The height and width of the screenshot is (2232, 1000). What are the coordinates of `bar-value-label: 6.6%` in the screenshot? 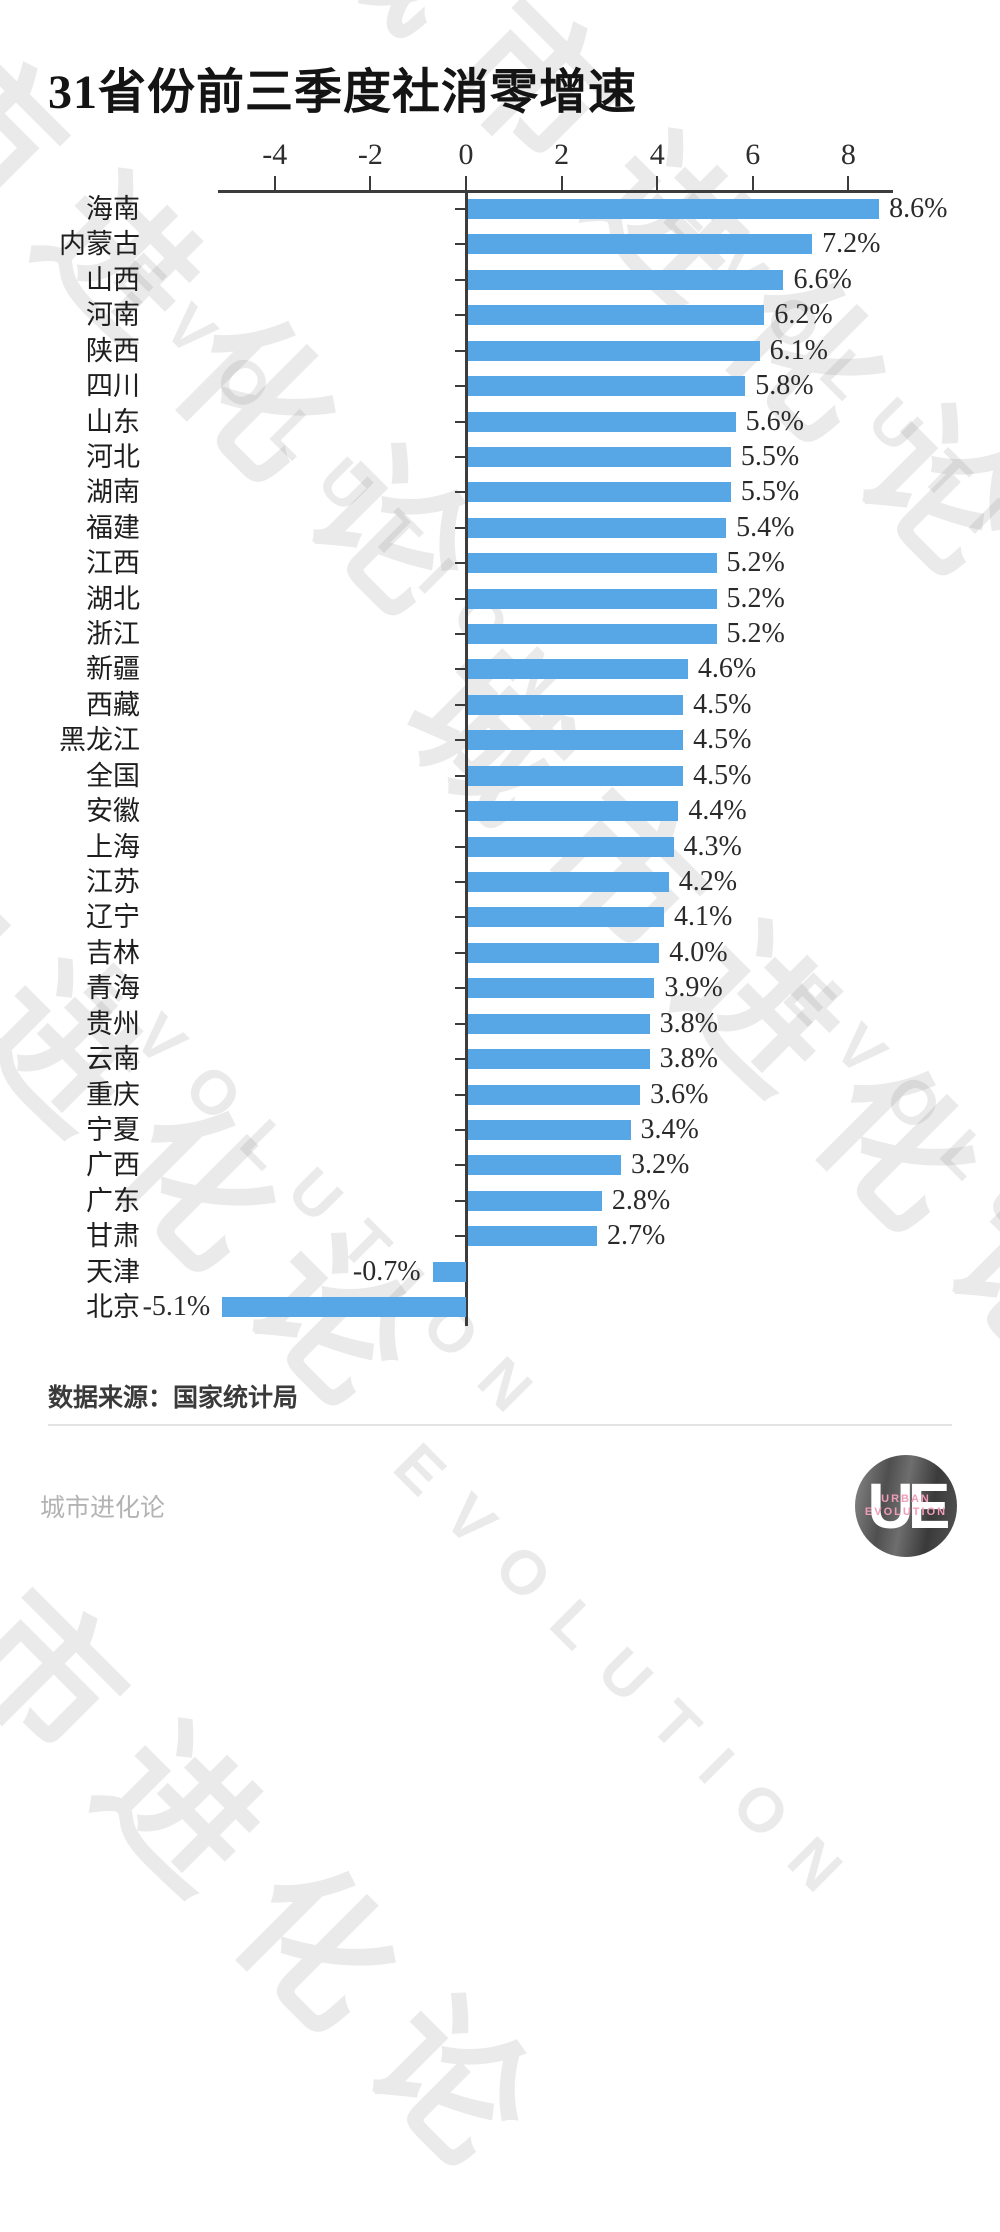 It's located at (822, 279).